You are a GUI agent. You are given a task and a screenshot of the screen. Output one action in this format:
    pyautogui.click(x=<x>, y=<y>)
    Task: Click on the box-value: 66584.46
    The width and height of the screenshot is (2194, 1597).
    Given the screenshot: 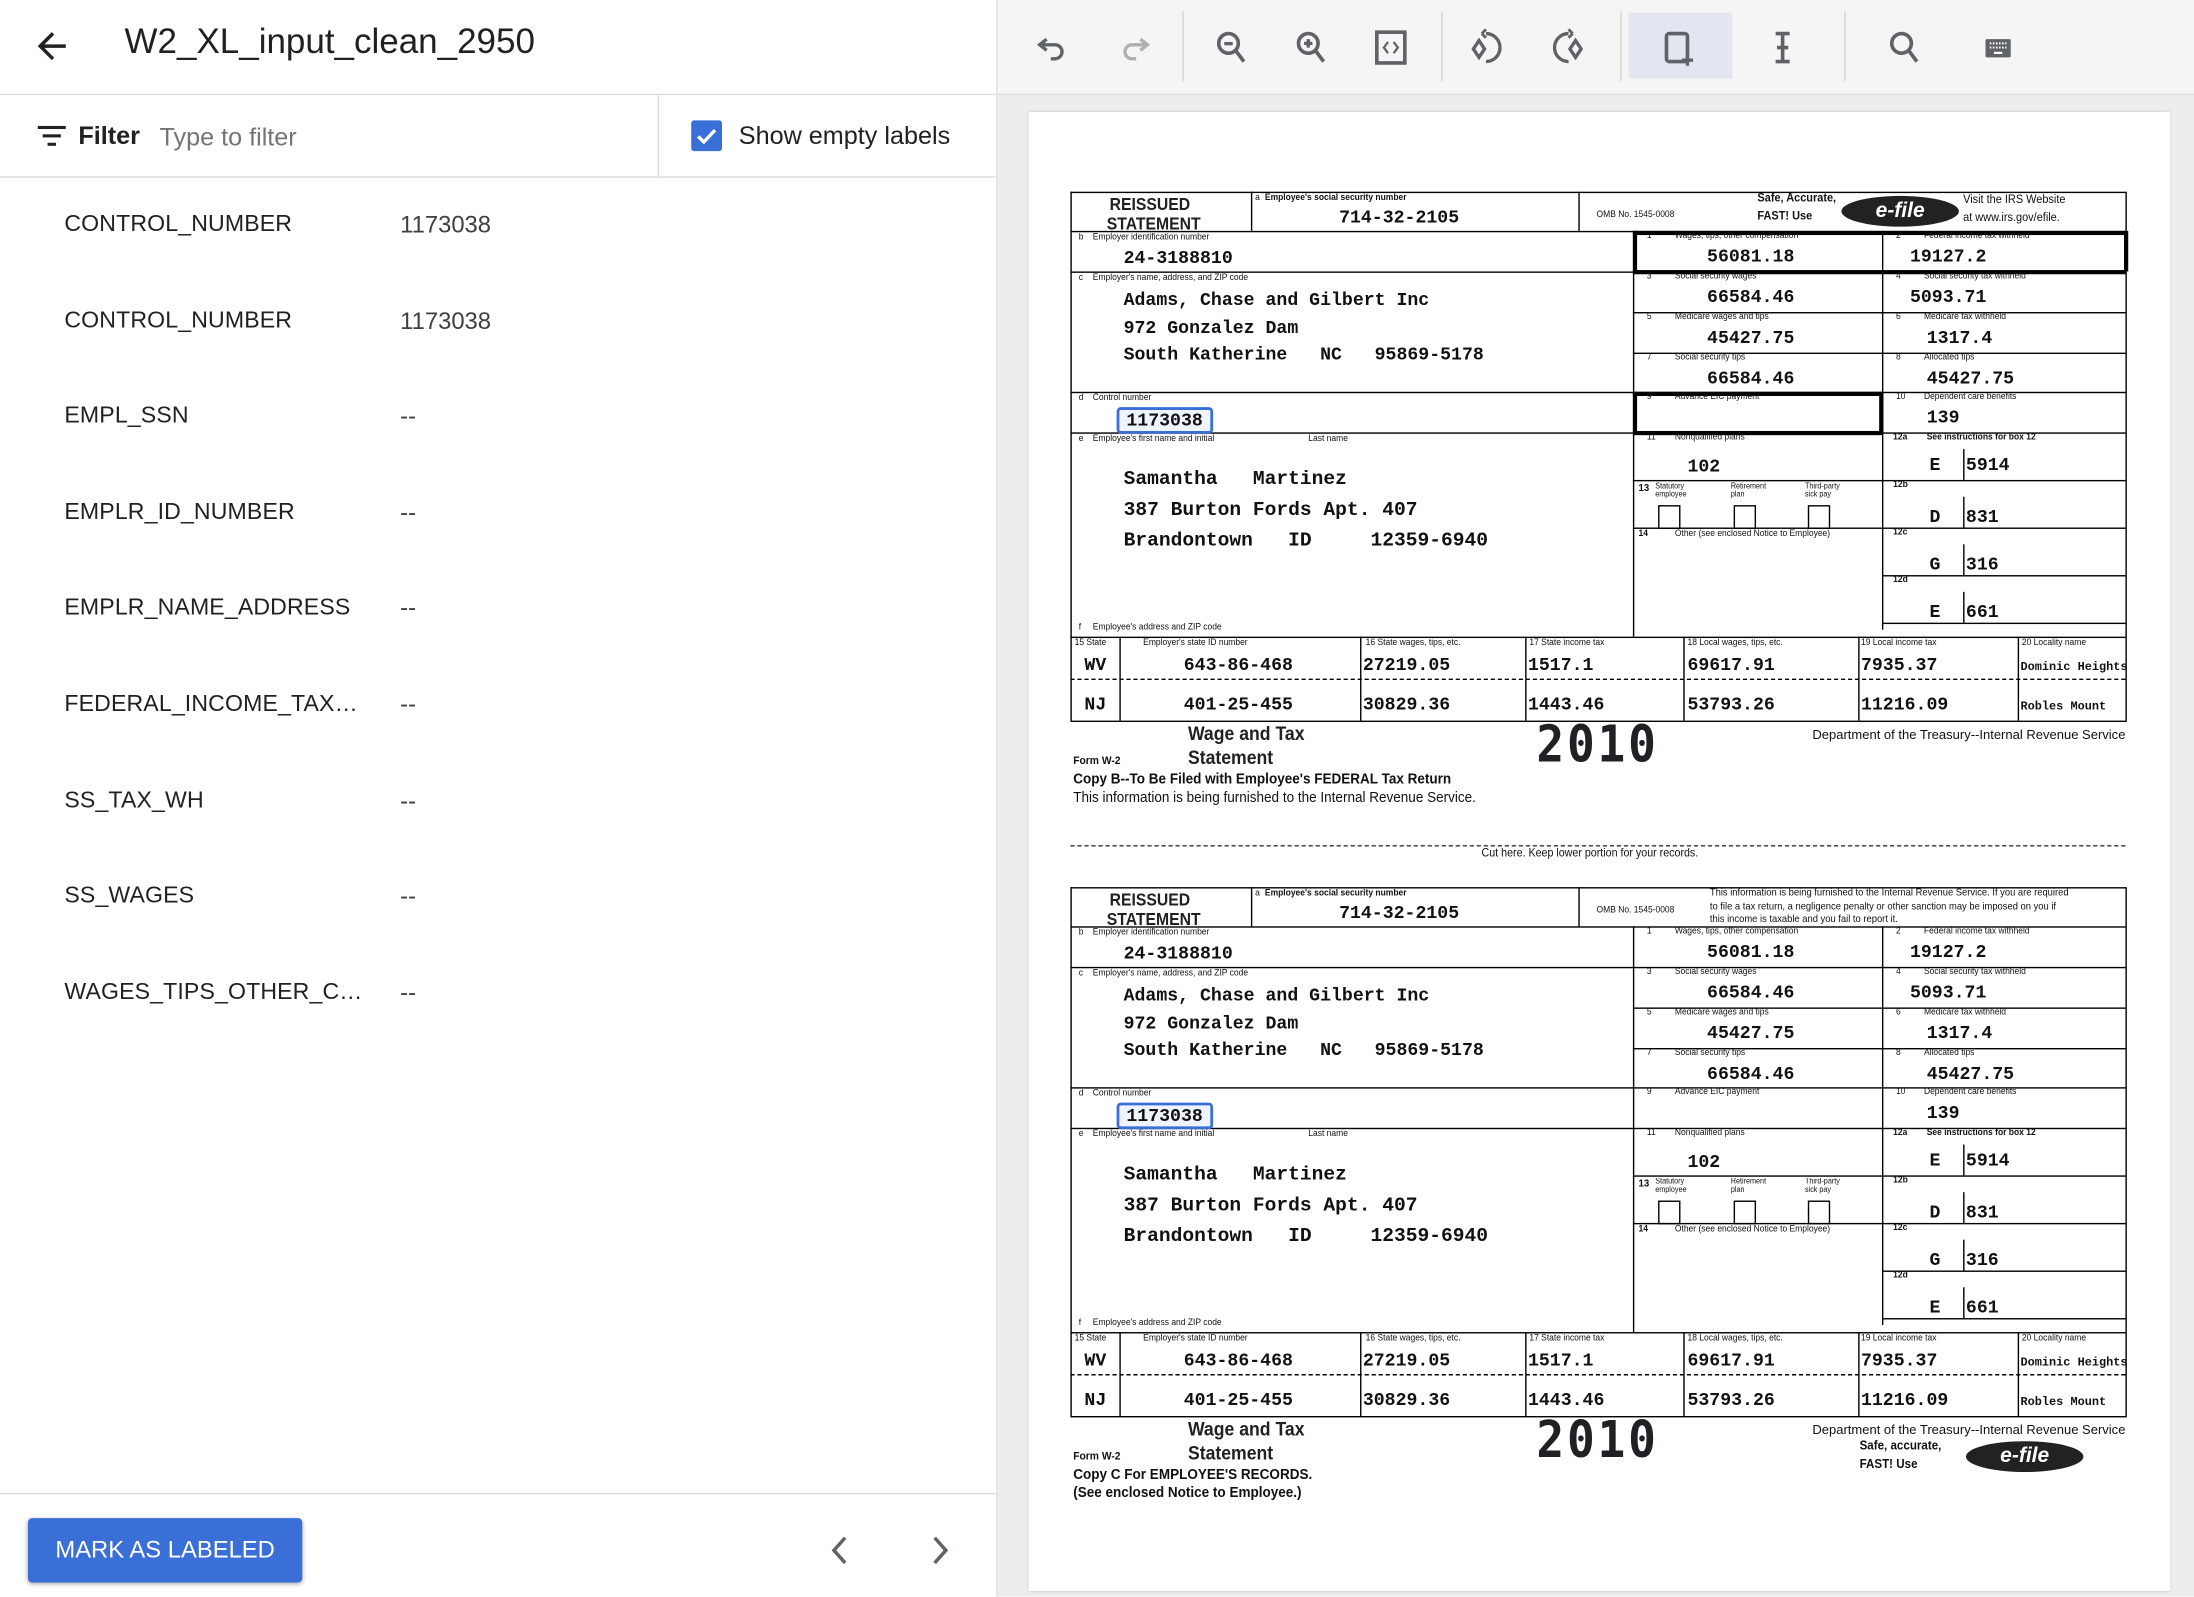 What is the action you would take?
    pyautogui.click(x=1751, y=993)
    